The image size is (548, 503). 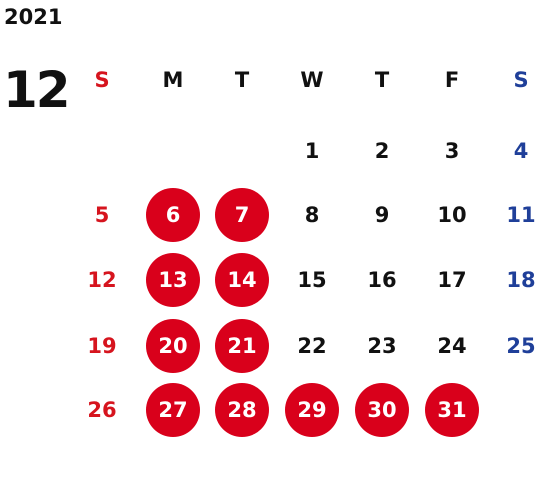 What do you see at coordinates (242, 80) in the screenshot?
I see `weekday-header-tue: T` at bounding box center [242, 80].